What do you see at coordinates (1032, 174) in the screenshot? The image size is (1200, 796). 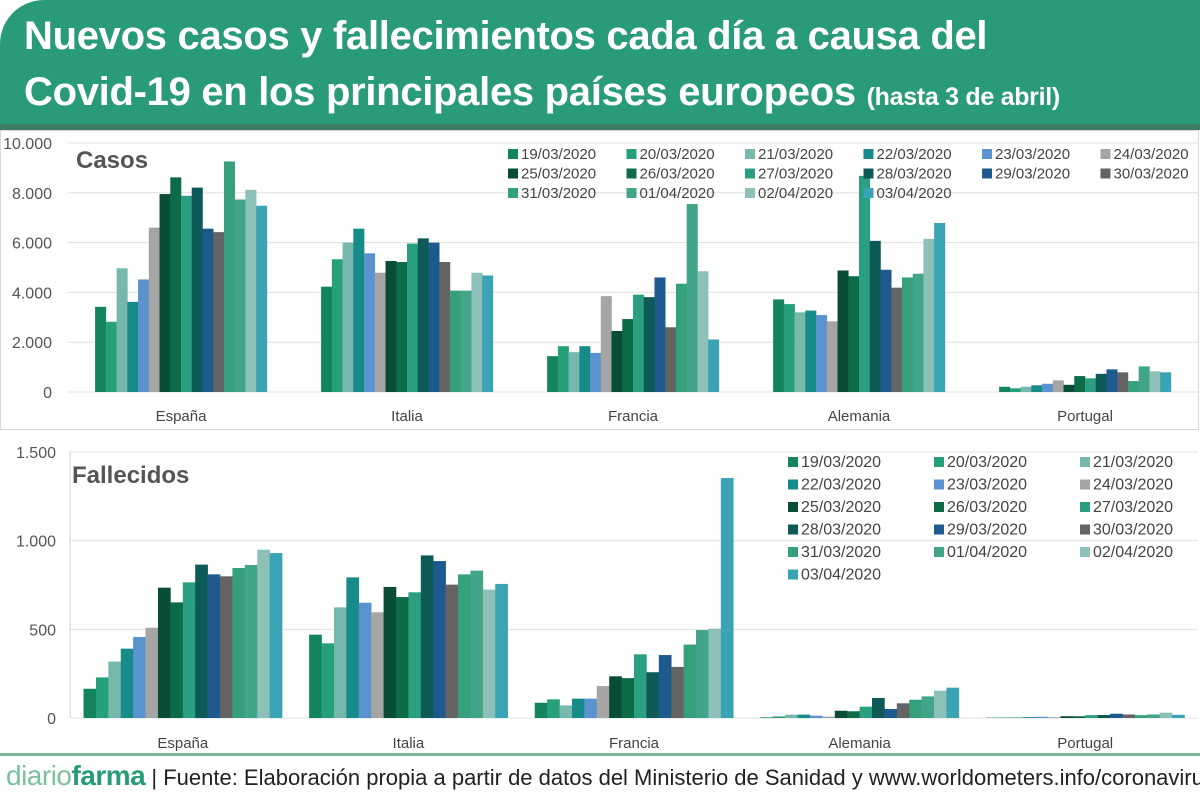 I see `legend-label: 29/03/2020` at bounding box center [1032, 174].